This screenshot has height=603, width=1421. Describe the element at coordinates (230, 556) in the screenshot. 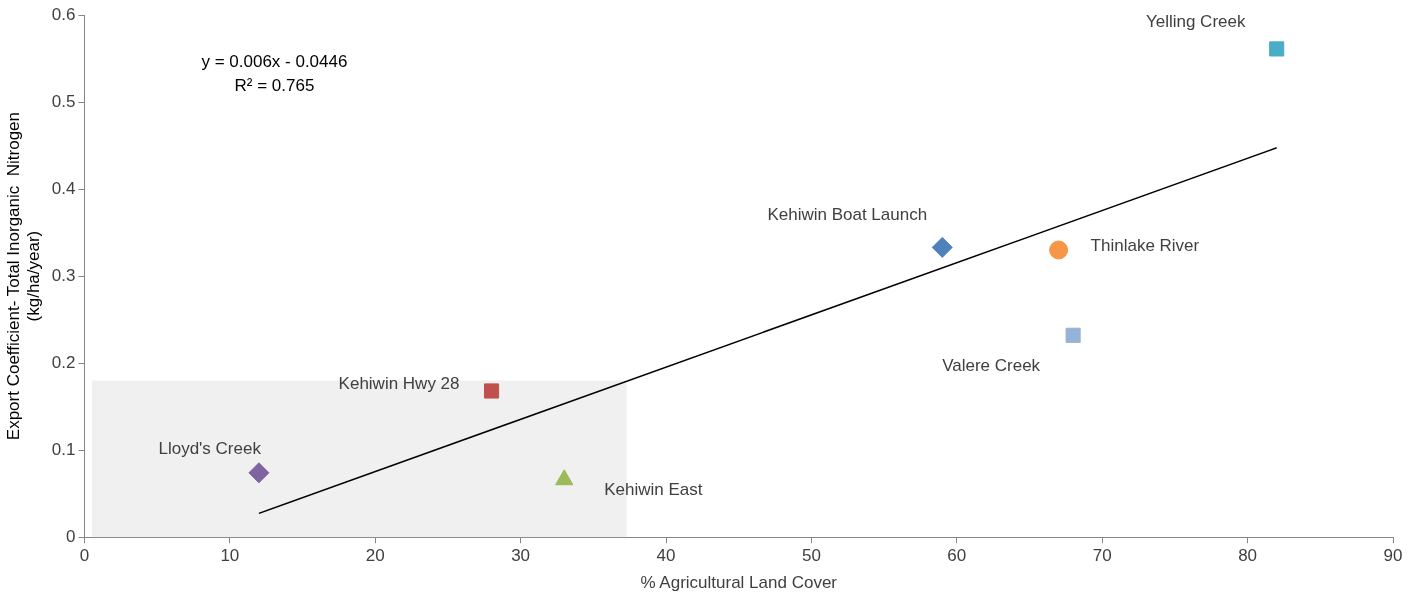

I see `x-tick-label: 10` at that location.